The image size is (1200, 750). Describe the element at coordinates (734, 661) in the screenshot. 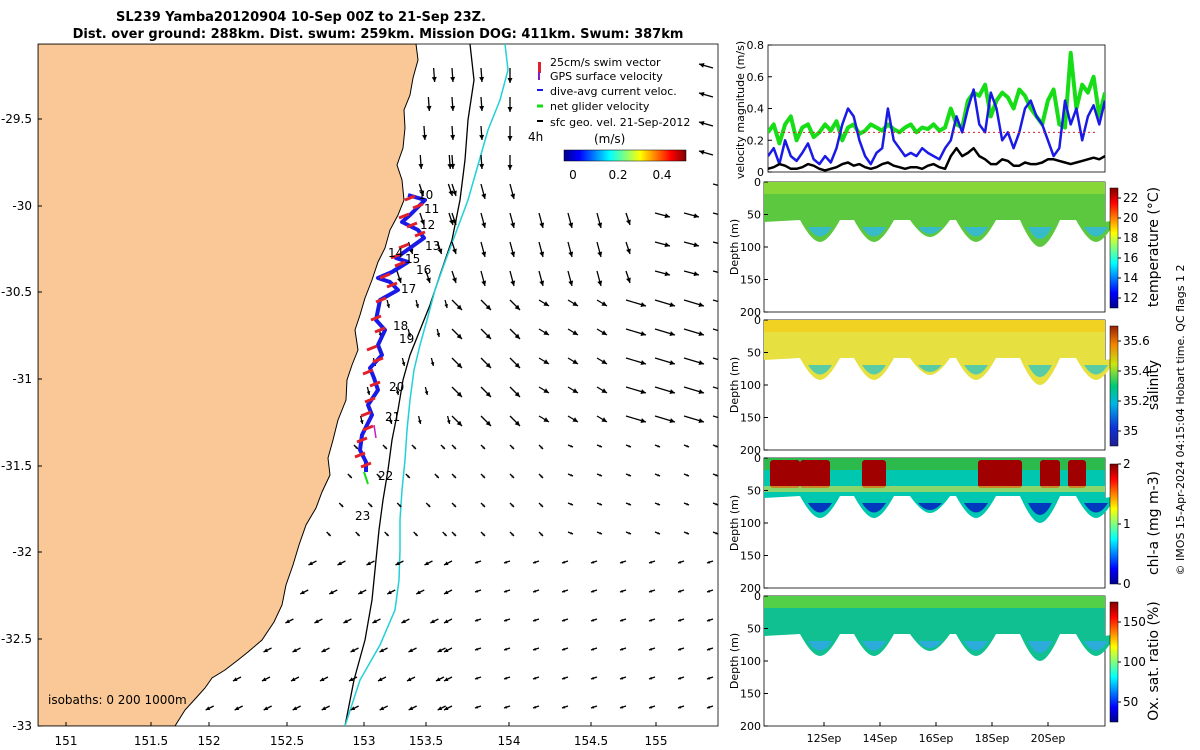

I see `section-ylabel: Depth (m)` at that location.